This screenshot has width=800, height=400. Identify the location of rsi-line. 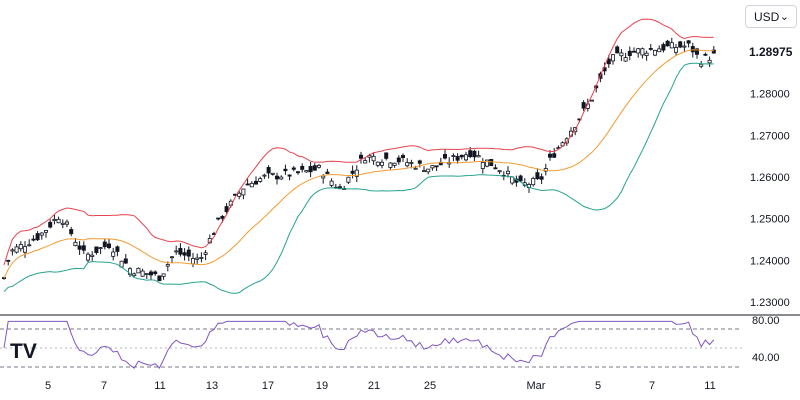
(359, 344).